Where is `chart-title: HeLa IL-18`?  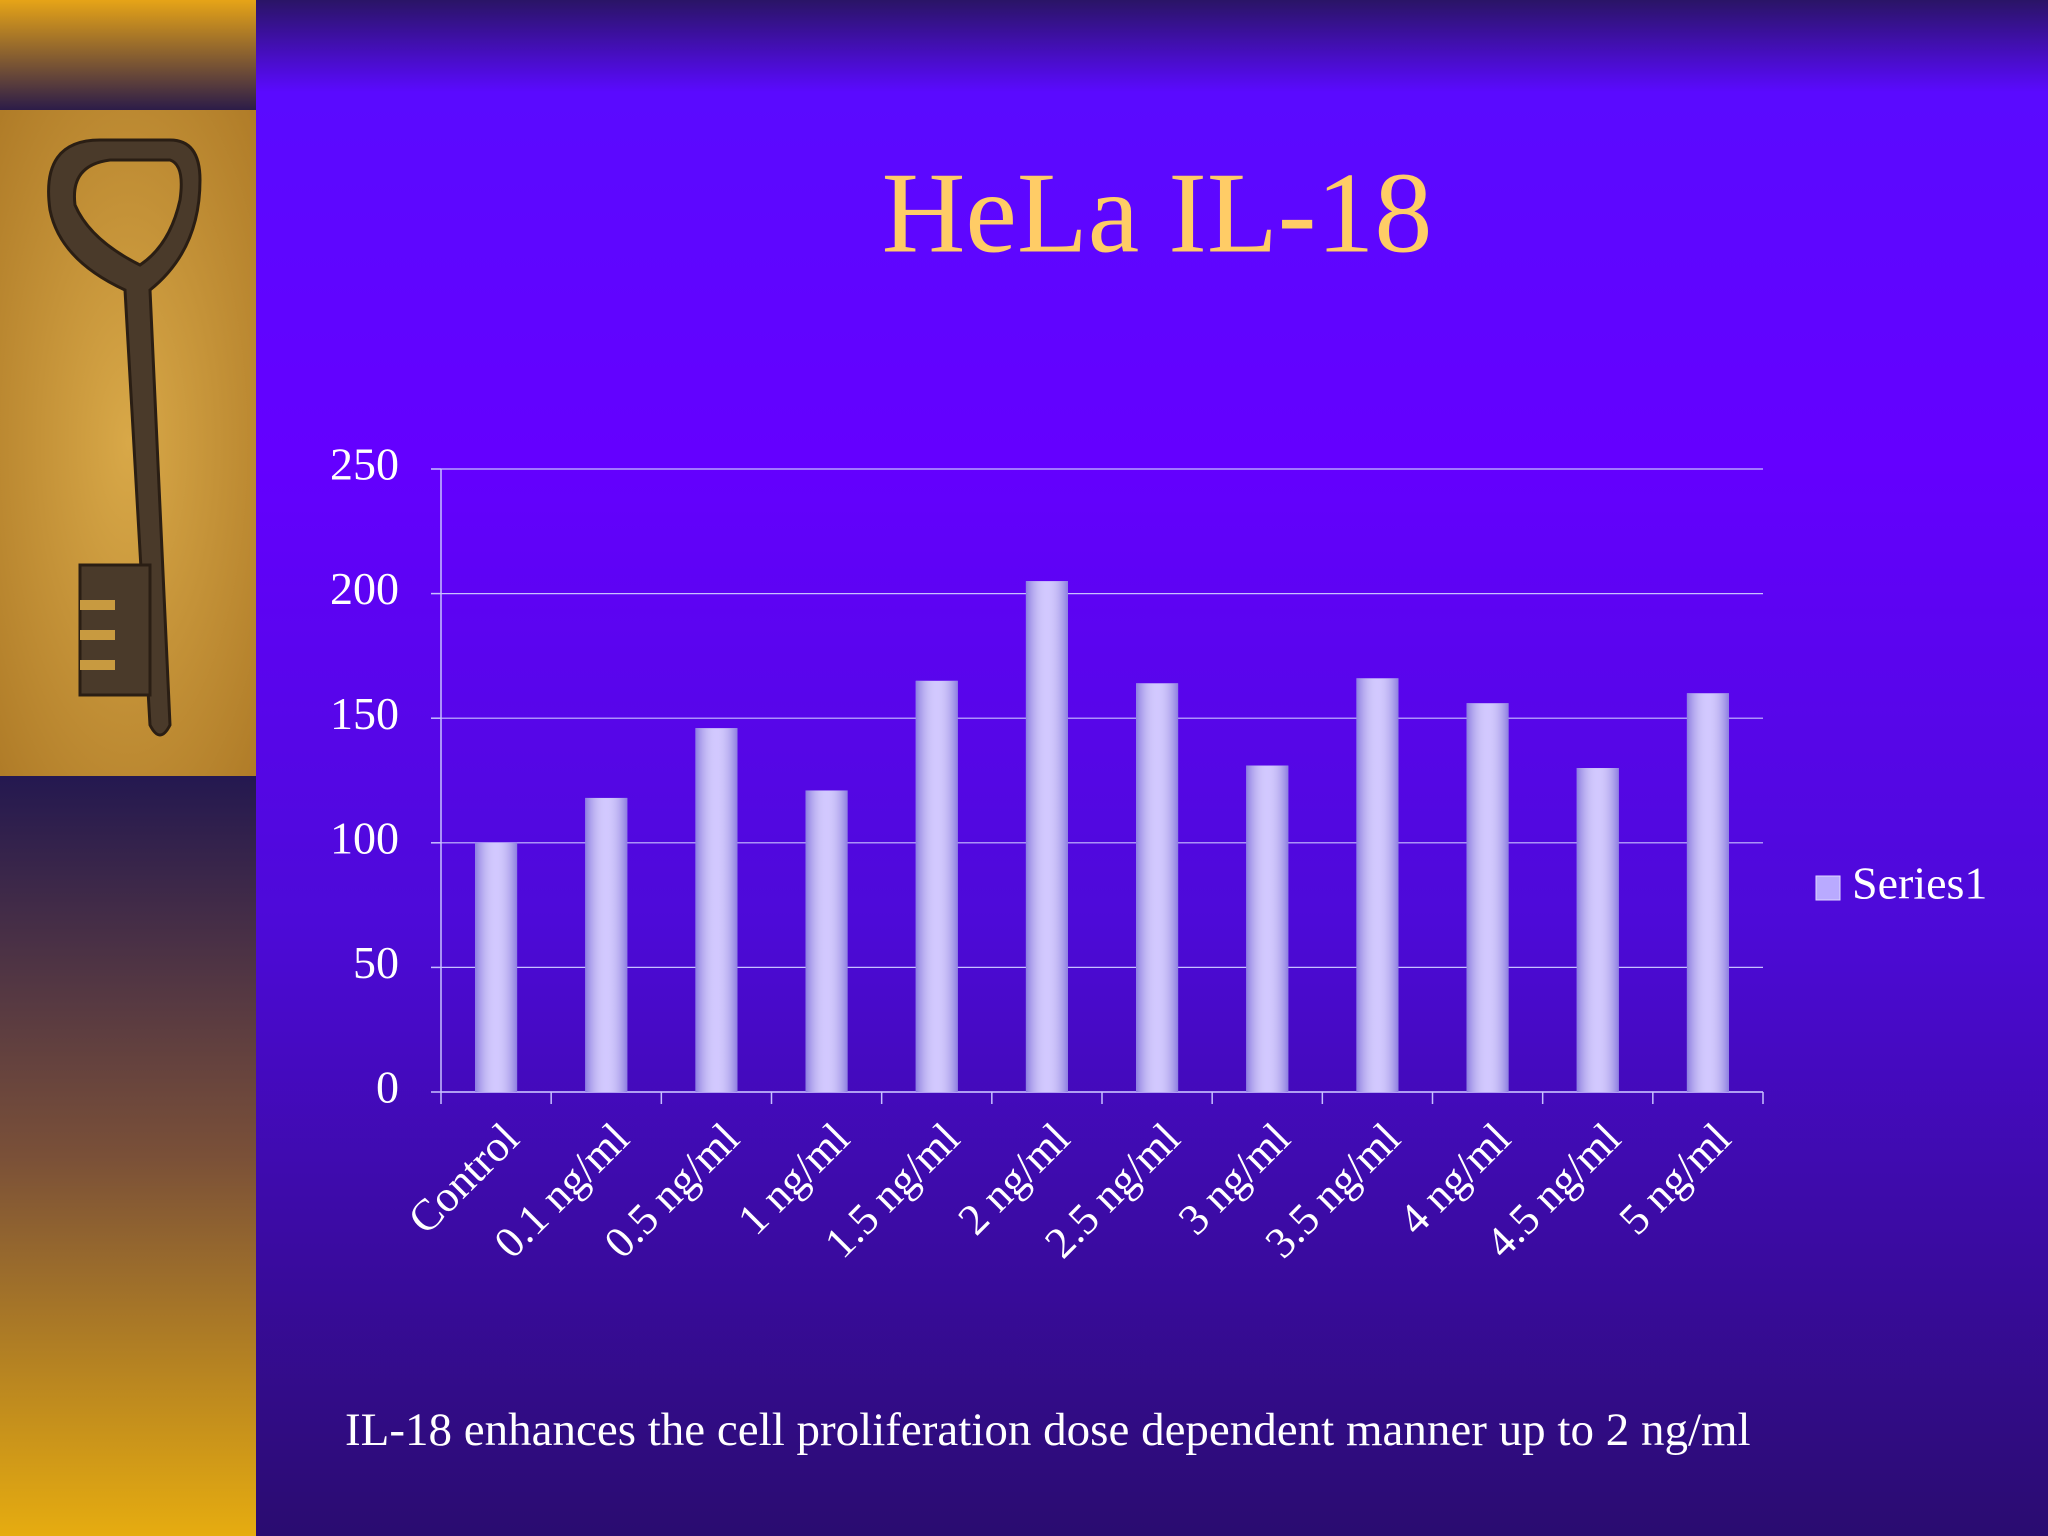
chart-title: HeLa IL-18 is located at coordinates (1157, 214).